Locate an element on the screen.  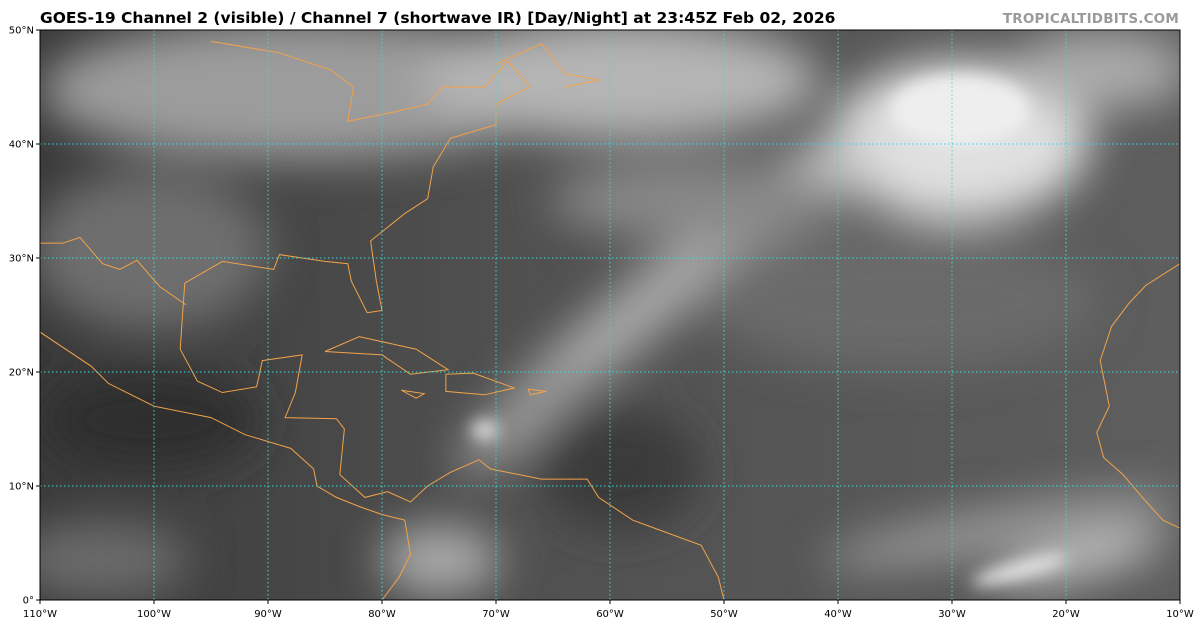
lat-tick-label: 10°N is located at coordinates (21, 487).